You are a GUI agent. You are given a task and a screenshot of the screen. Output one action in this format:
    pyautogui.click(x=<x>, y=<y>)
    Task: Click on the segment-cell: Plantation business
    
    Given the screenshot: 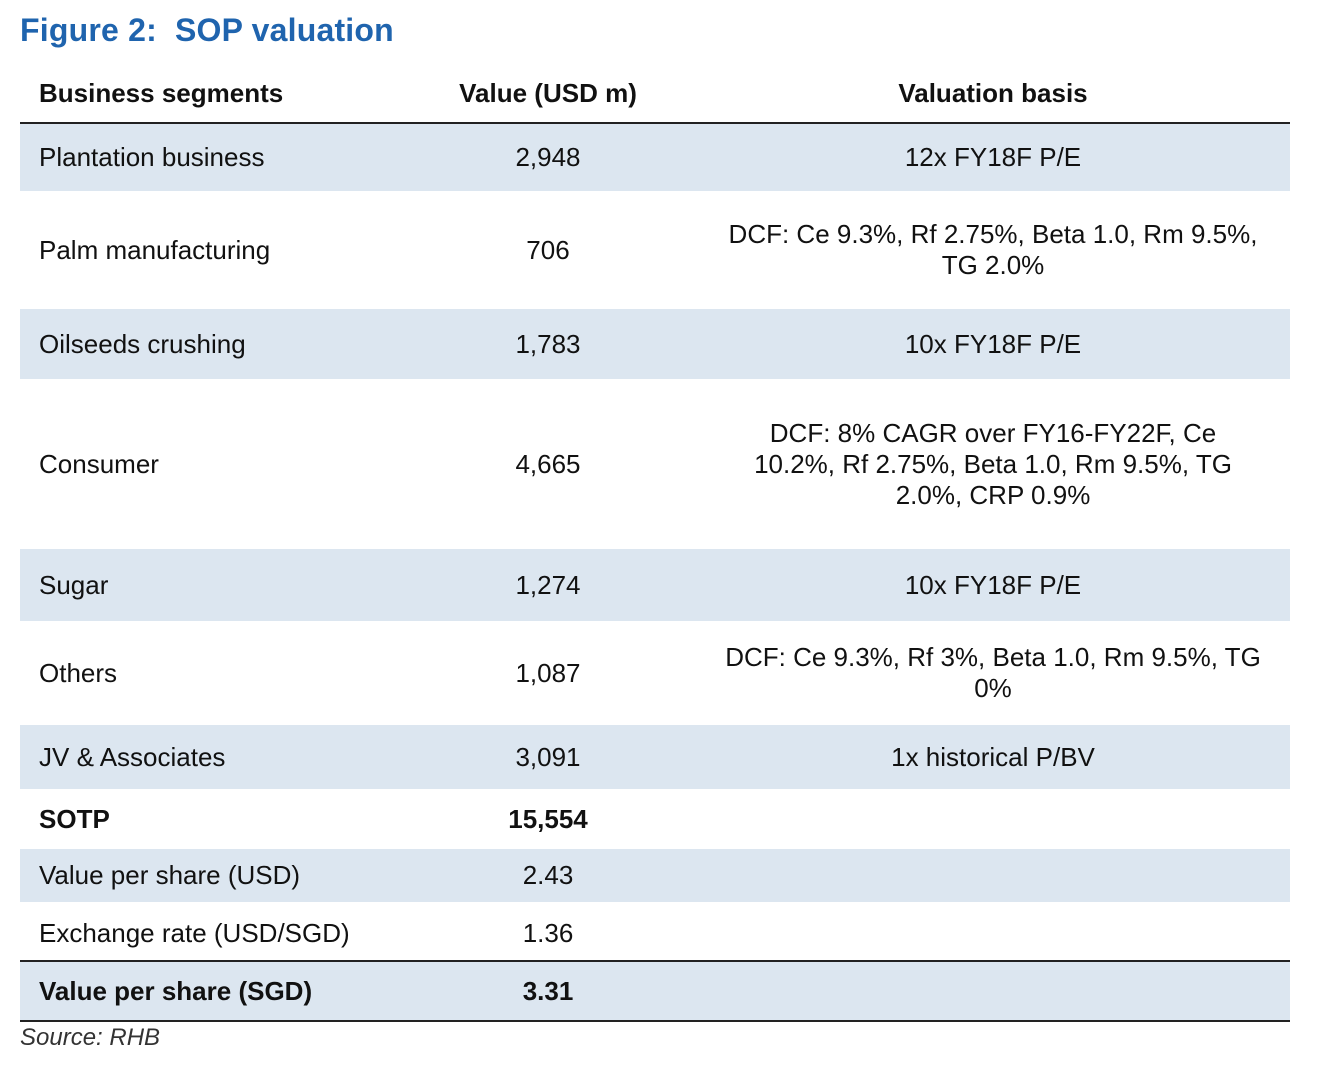 What is the action you would take?
    pyautogui.click(x=152, y=157)
    